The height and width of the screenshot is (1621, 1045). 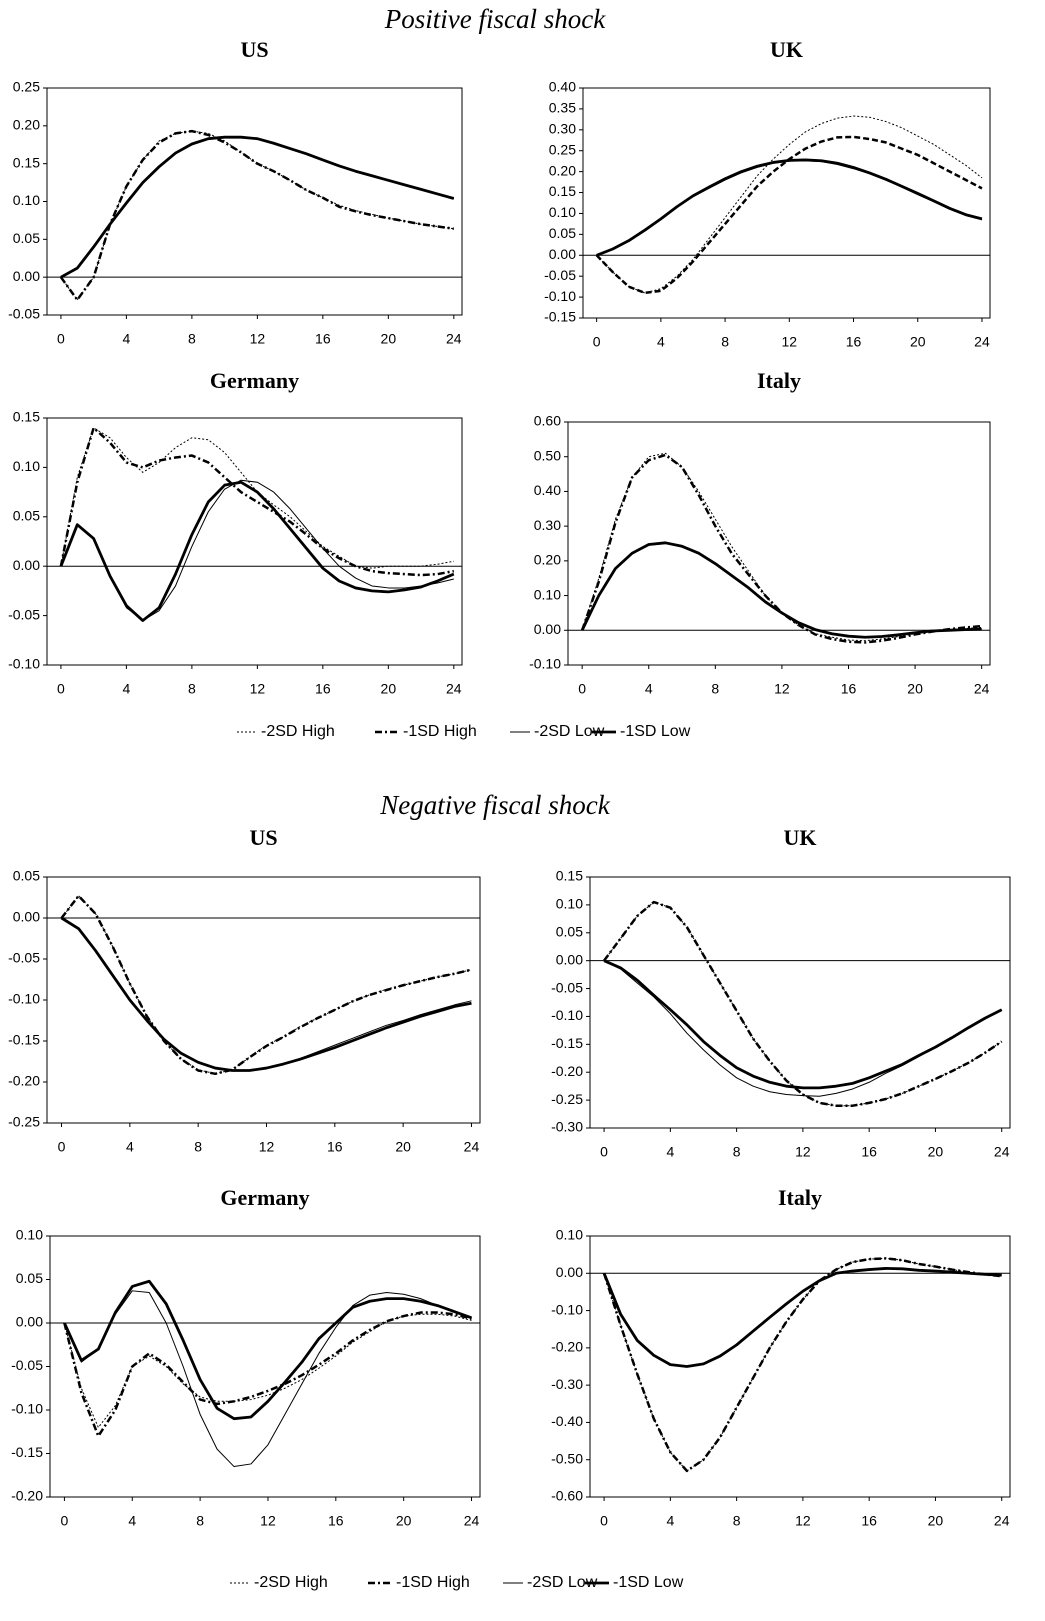 I want to click on legend-label: -2SD Low, so click(x=562, y=1582).